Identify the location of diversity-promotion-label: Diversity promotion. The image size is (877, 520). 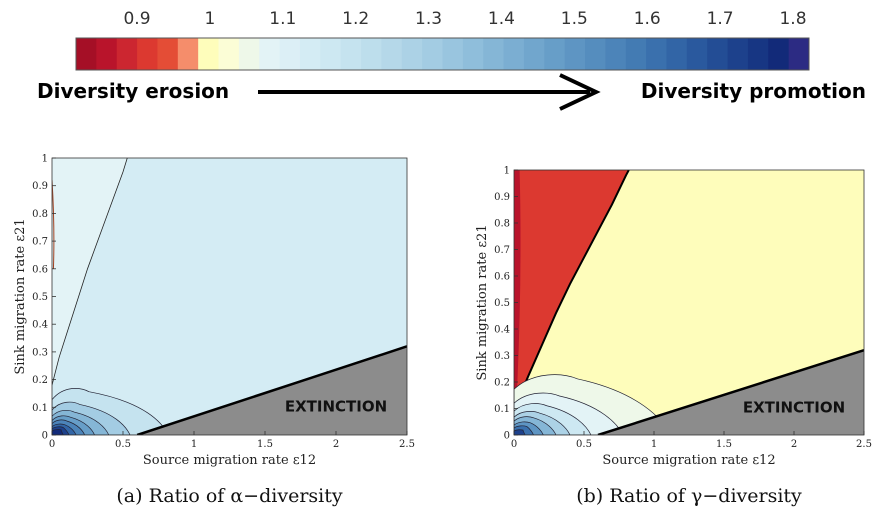
(753, 91).